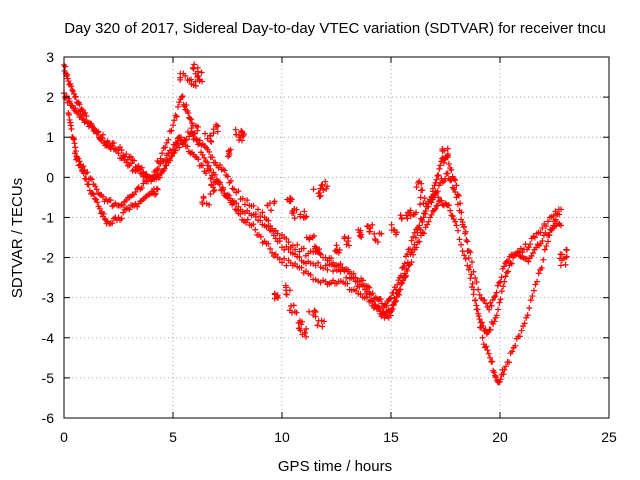 The image size is (640, 480). I want to click on x-tick-label: 15, so click(391, 437).